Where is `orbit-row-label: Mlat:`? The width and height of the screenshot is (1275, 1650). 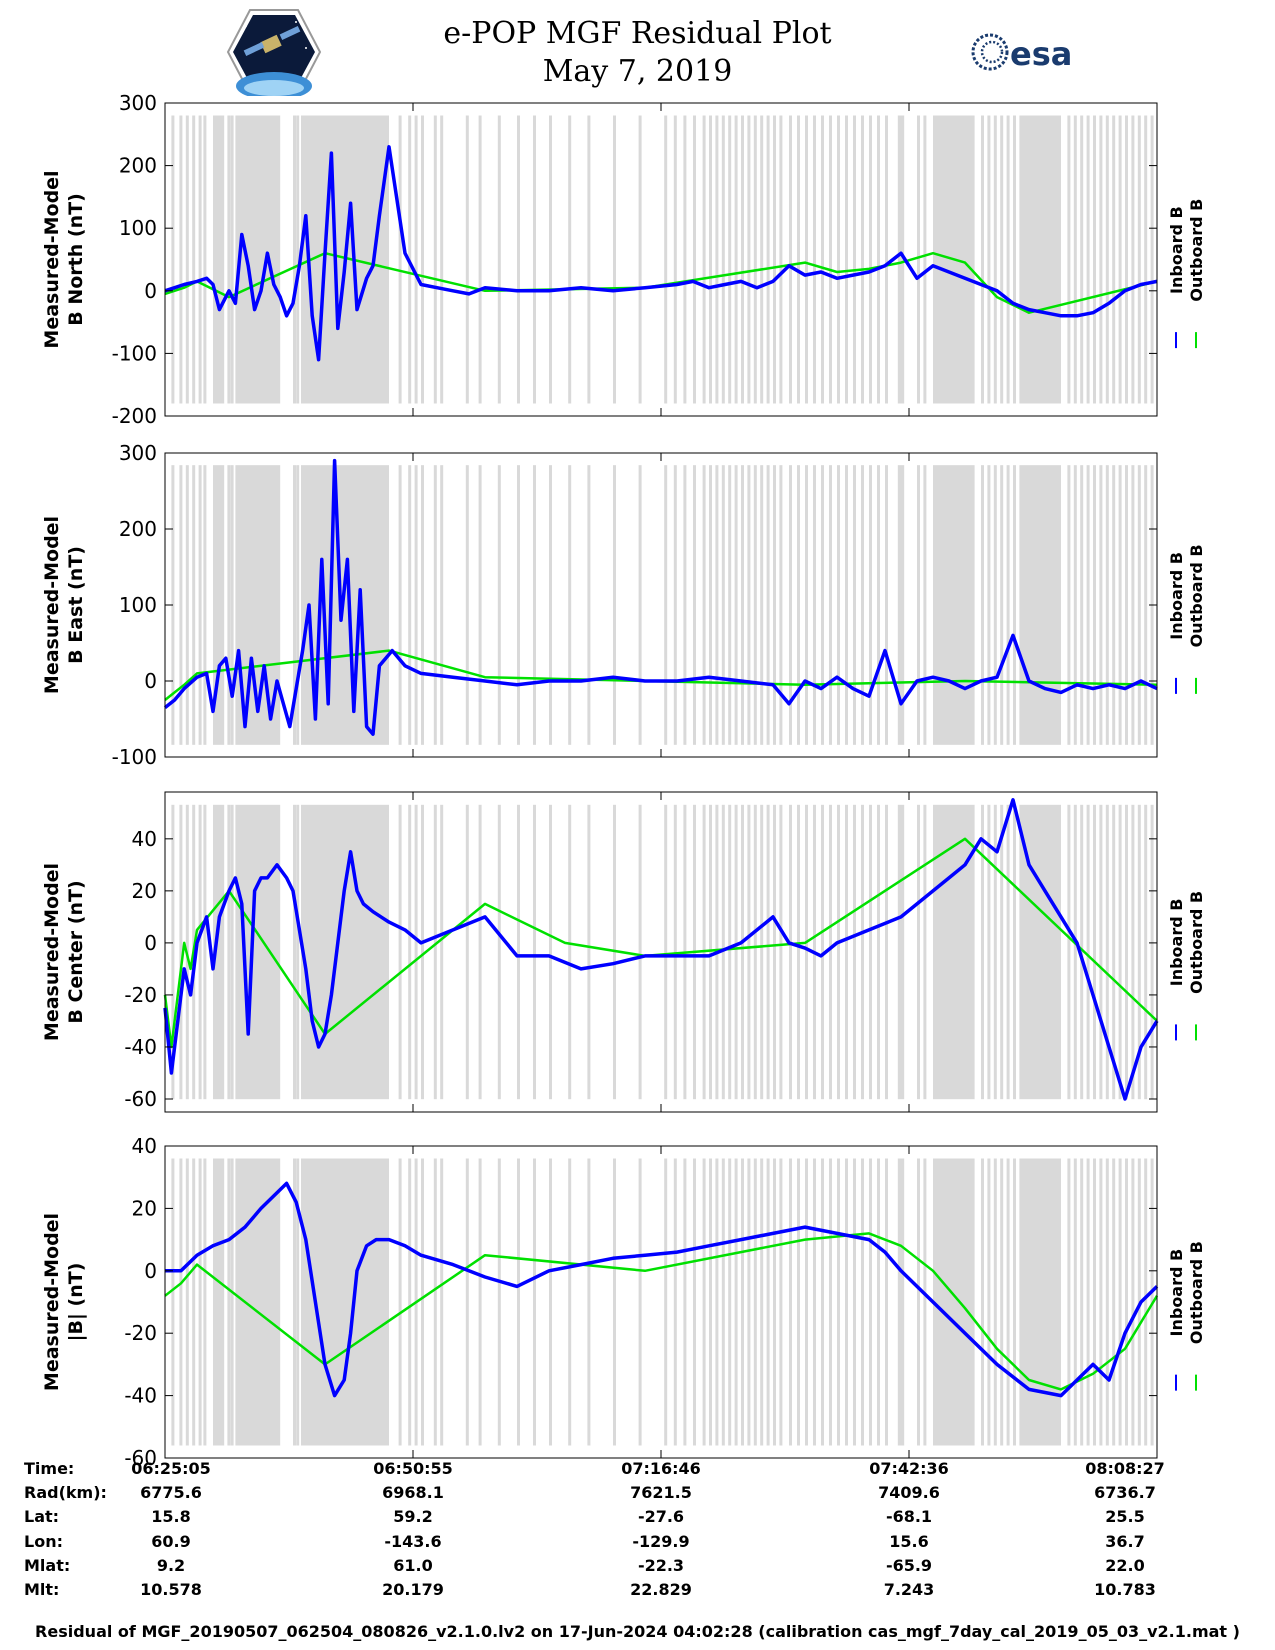 orbit-row-label: Mlat: is located at coordinates (47, 1565).